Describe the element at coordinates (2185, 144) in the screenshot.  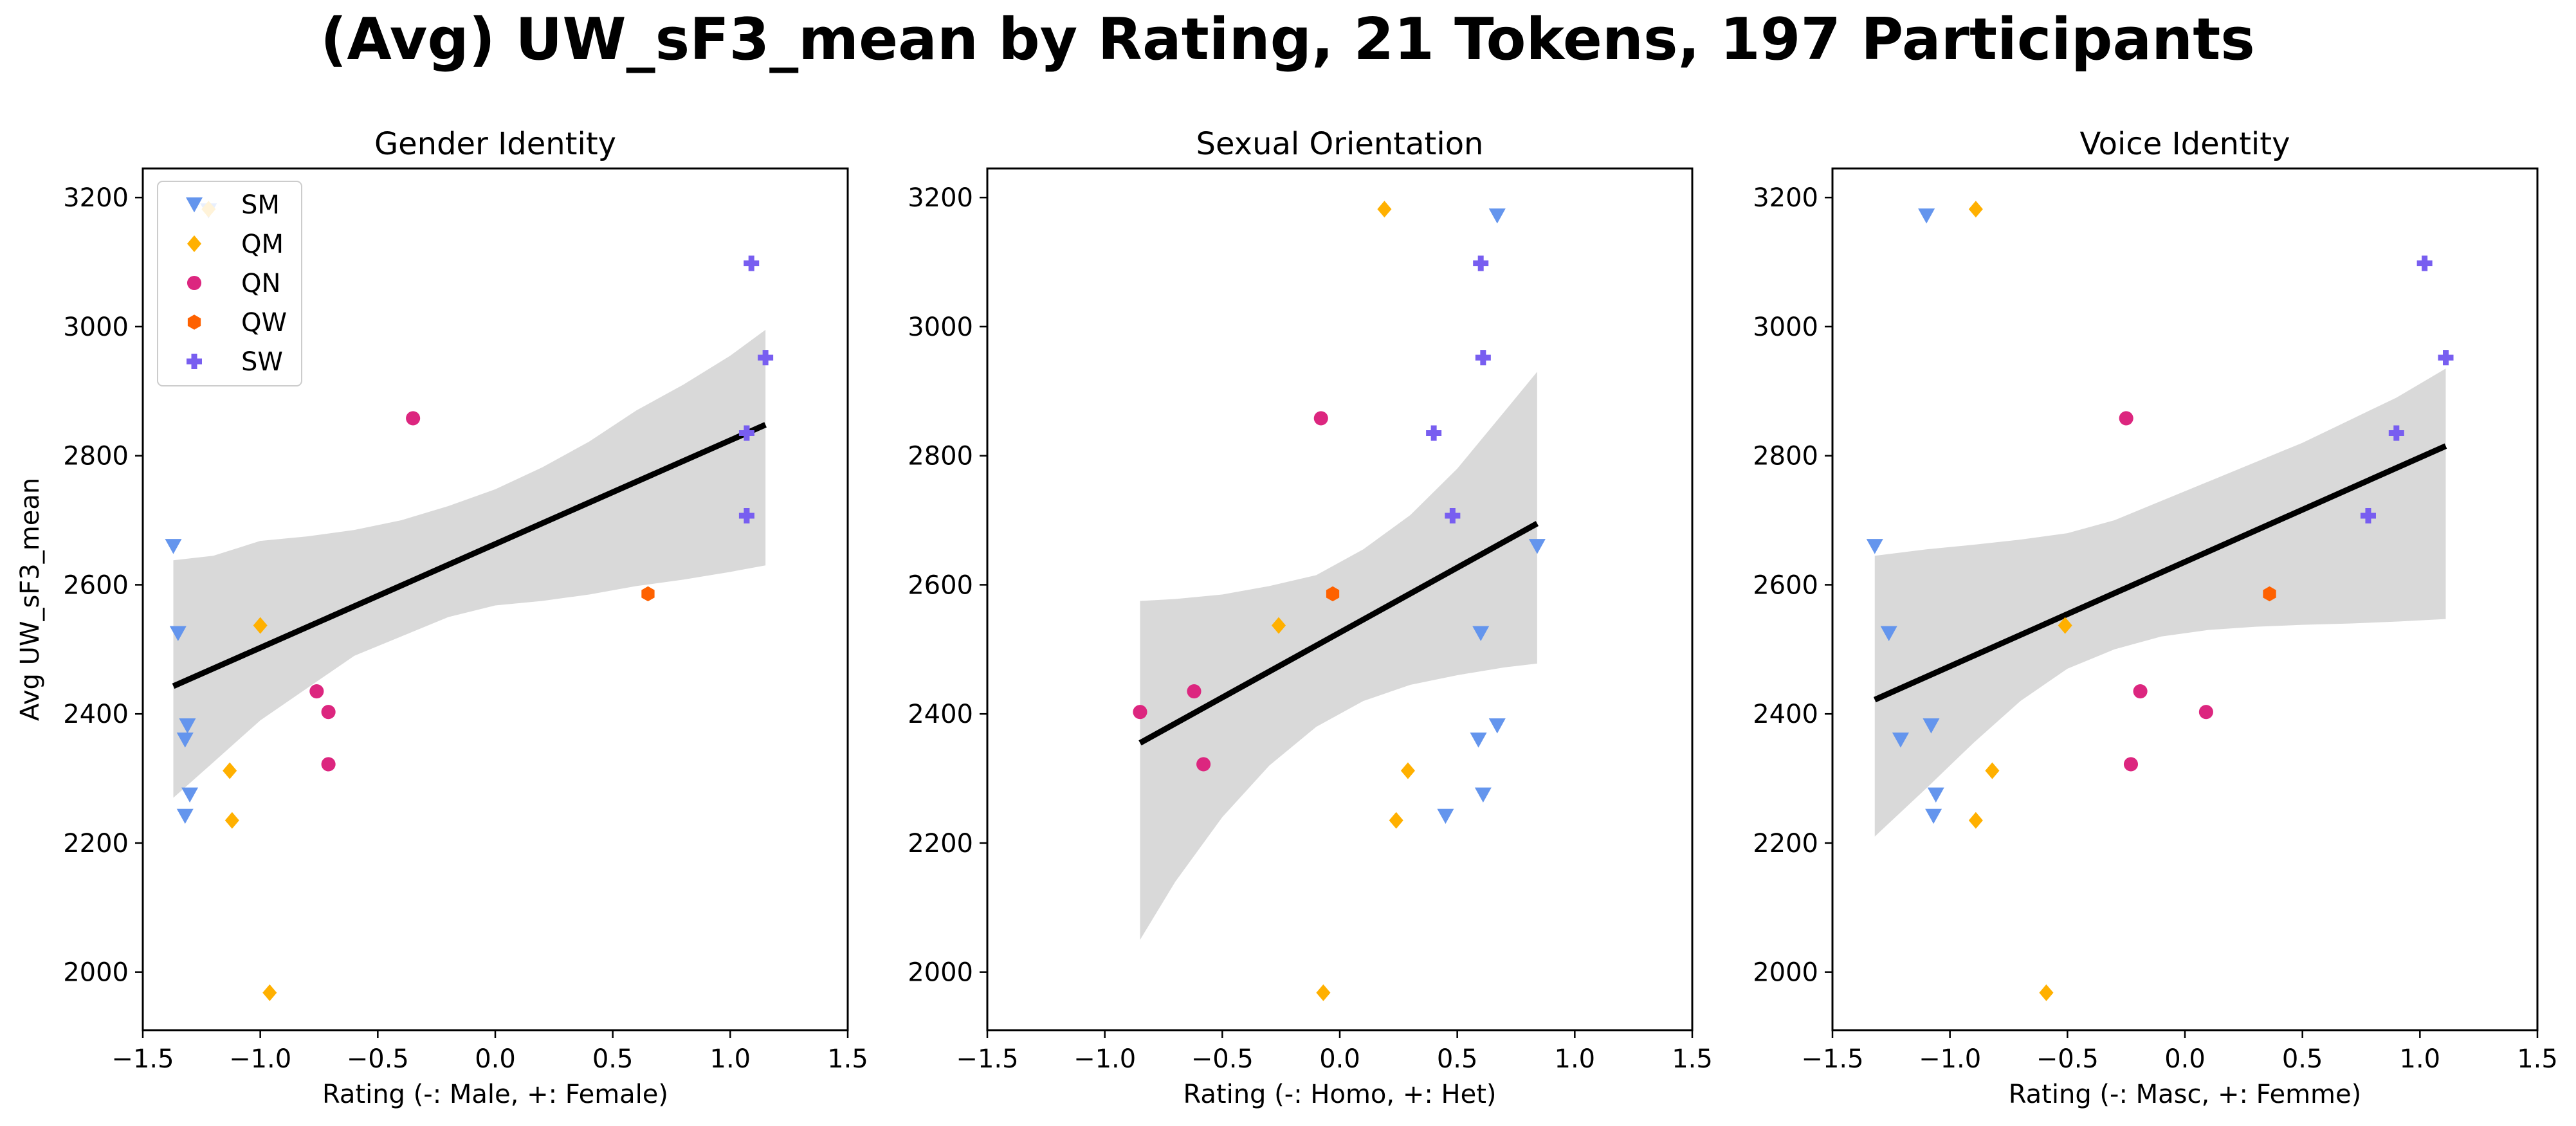
I see `panel-title: Voice Identity` at that location.